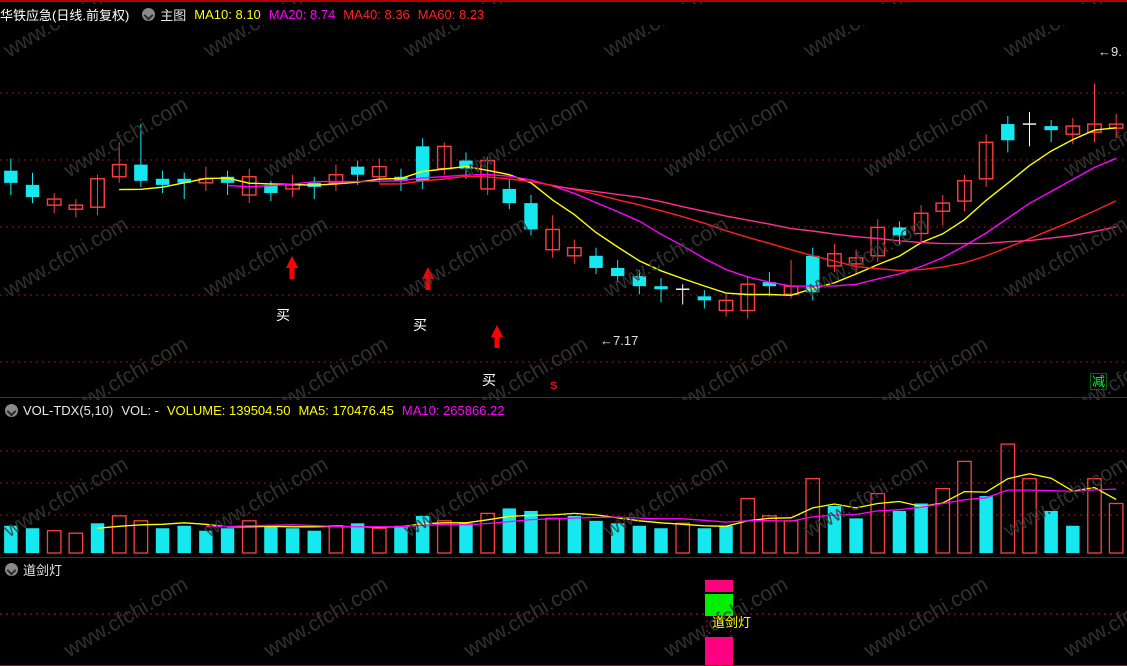  I want to click on volume-indicator-label: VOL-TDX(5,10), so click(68, 410).